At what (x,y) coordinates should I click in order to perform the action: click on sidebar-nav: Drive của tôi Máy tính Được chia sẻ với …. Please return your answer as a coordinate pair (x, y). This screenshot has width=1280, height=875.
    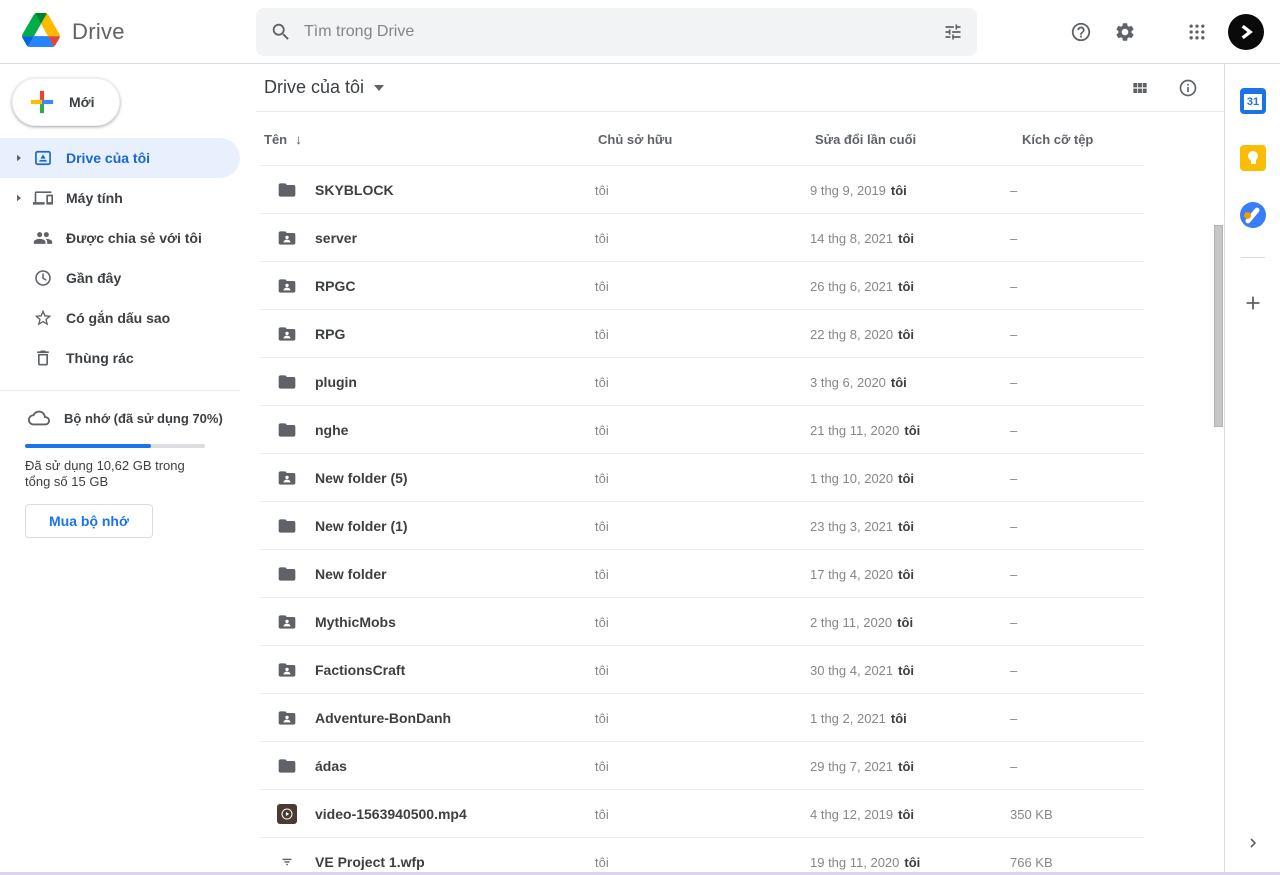
    Looking at the image, I should click on (128, 258).